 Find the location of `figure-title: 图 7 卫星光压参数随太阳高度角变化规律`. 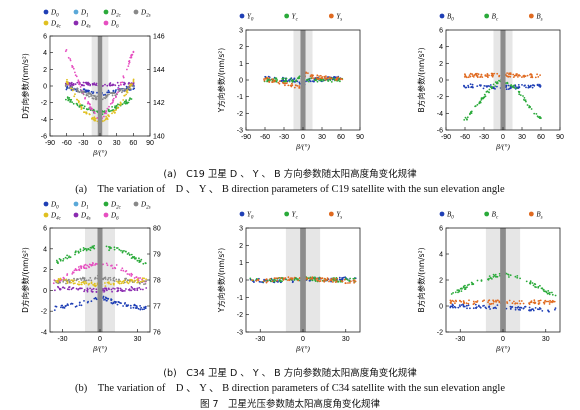

figure-title: 图 7 卫星光压参数随太阳高度角变化规律 is located at coordinates (290, 403).